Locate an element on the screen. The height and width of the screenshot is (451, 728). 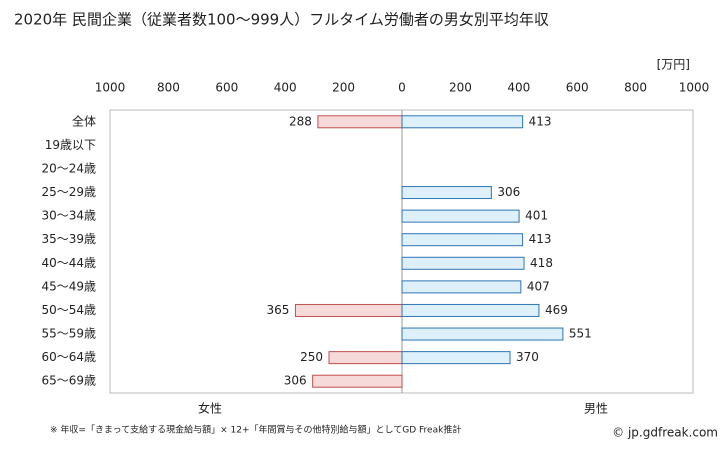
x-tick-label: 0 is located at coordinates (402, 88).